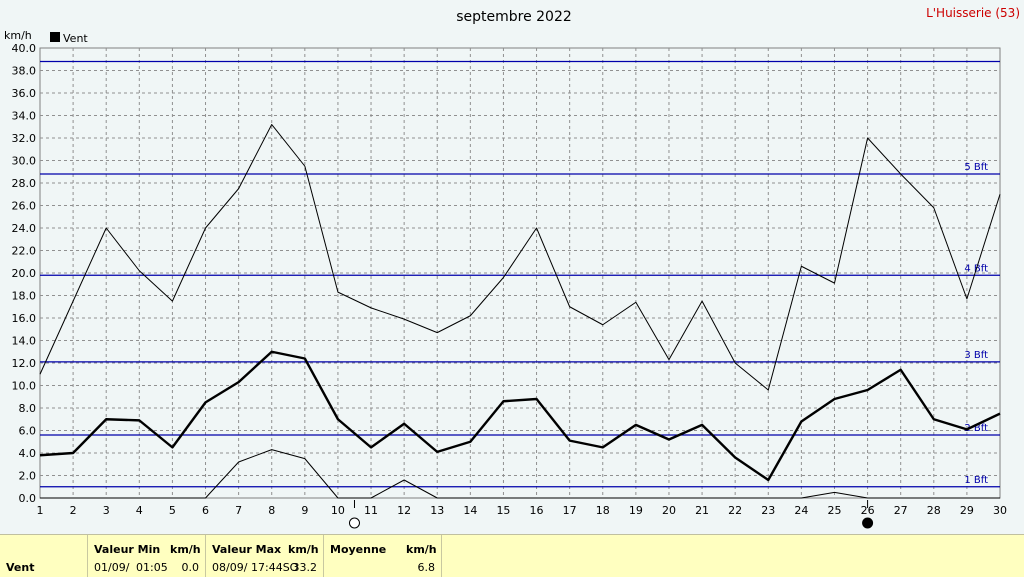 Image resolution: width=1024 pixels, height=577 pixels. Describe the element at coordinates (371, 510) in the screenshot. I see `x-tick-label: 11` at that location.